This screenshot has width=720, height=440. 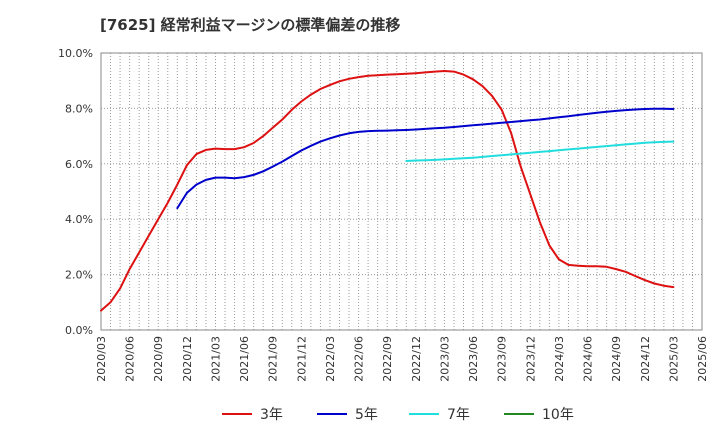 I want to click on y-tick-label: 8.0%, so click(x=79, y=108).